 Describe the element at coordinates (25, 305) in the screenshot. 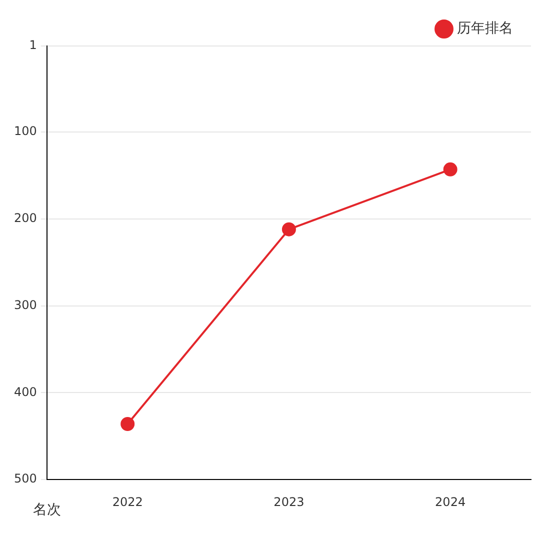

I see `y-tick-label: 300` at that location.